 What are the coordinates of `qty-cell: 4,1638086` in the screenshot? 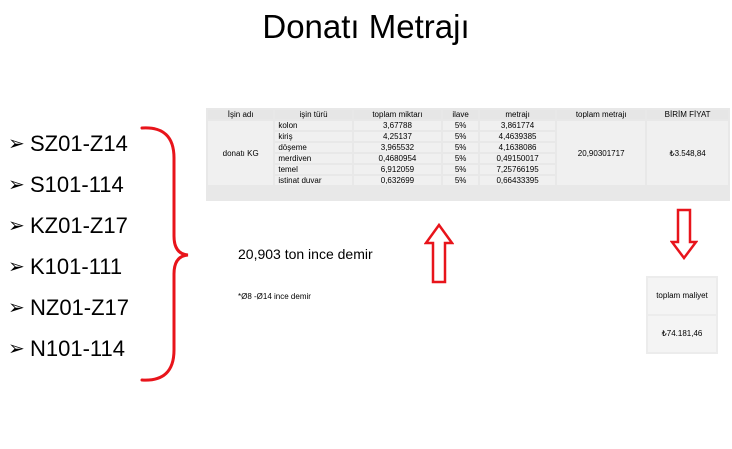 It's located at (518, 147).